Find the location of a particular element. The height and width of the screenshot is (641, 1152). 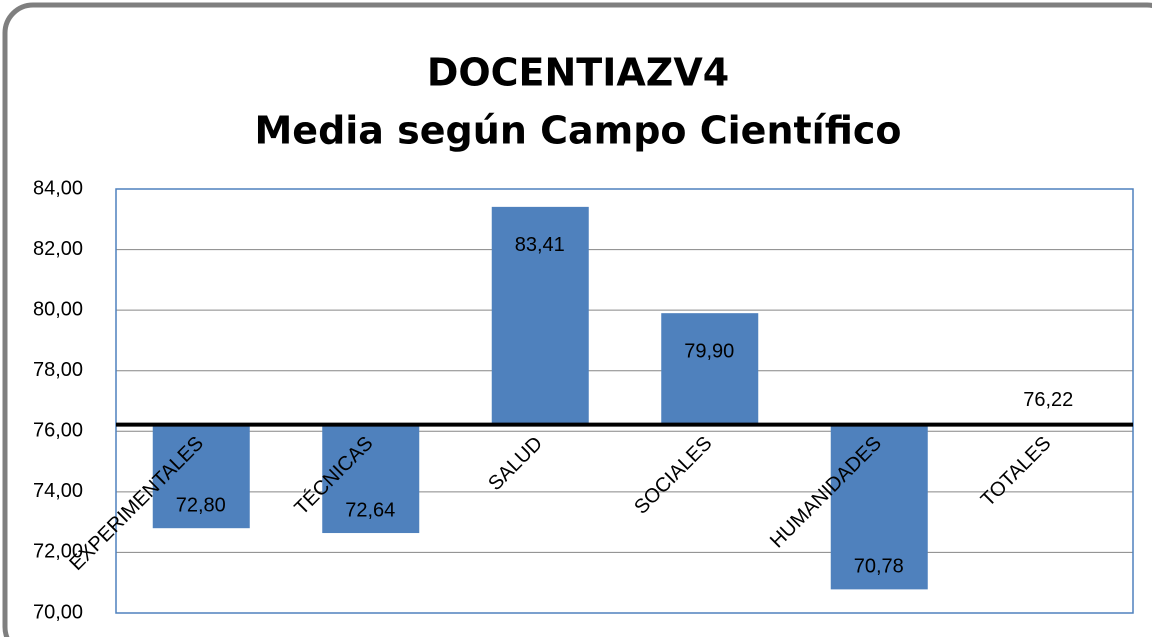

y-tick-label: 84,00 is located at coordinates (58, 188).